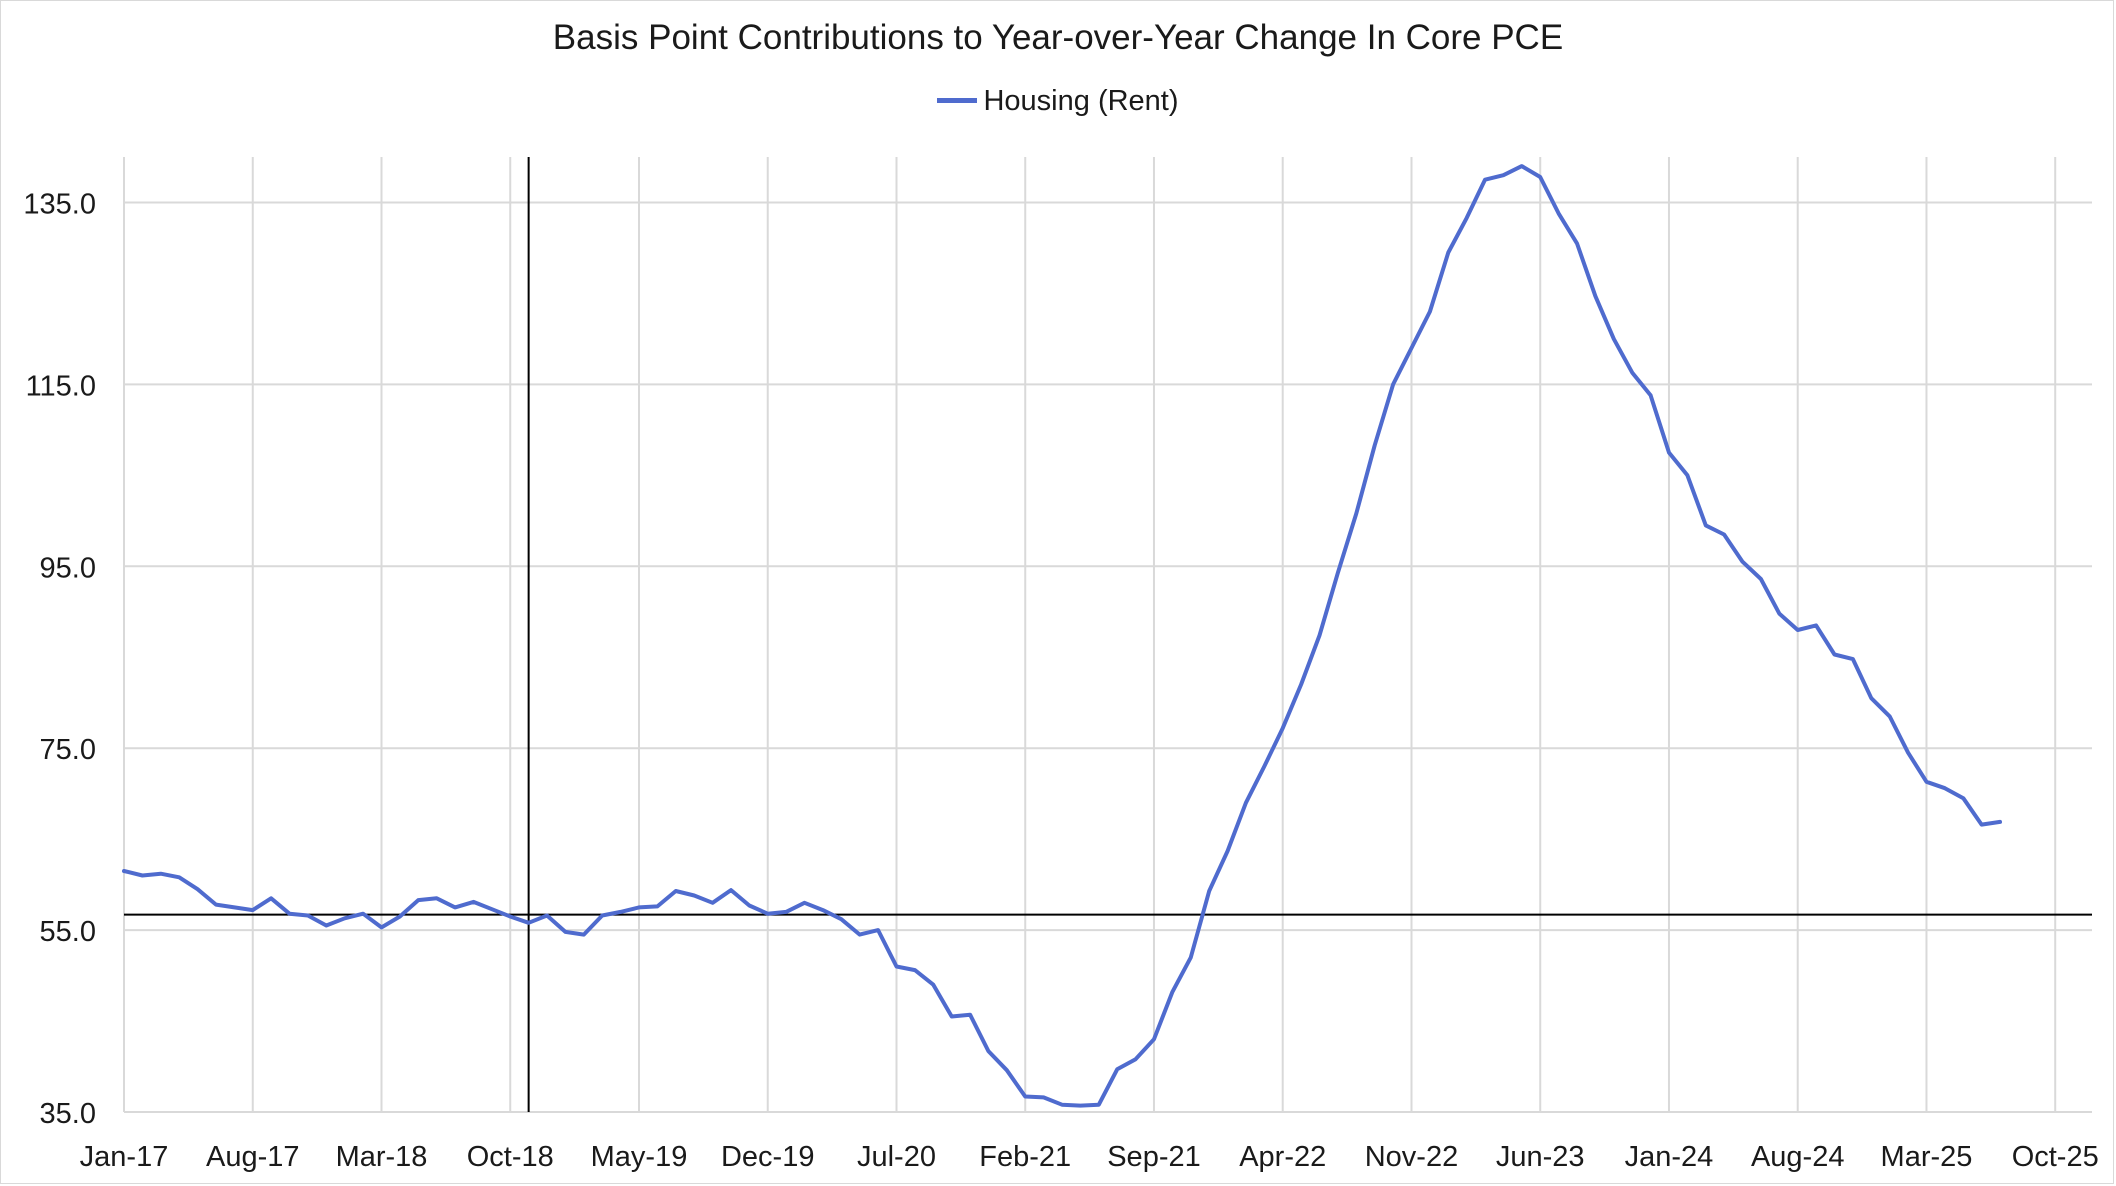 The height and width of the screenshot is (1186, 2116). I want to click on y-axis-tick-labels: 35.0 55.0 75.0 95.0 115.0 135.0, so click(59, 659).